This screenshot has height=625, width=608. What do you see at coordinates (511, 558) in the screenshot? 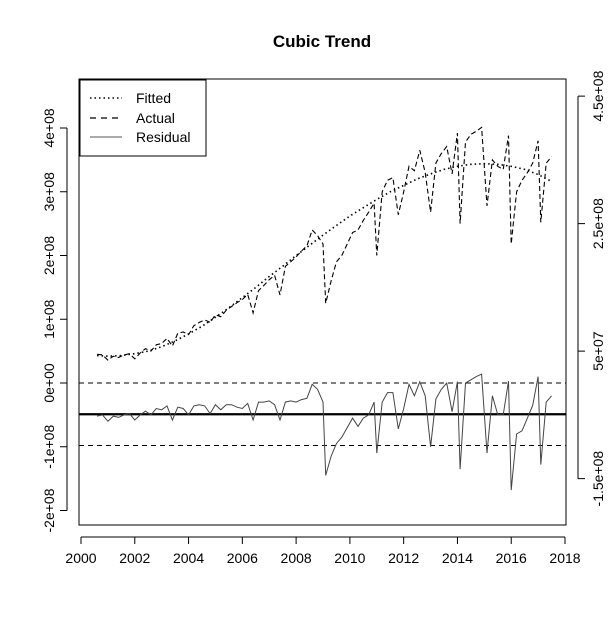
I see `x-tick-label: 2016` at bounding box center [511, 558].